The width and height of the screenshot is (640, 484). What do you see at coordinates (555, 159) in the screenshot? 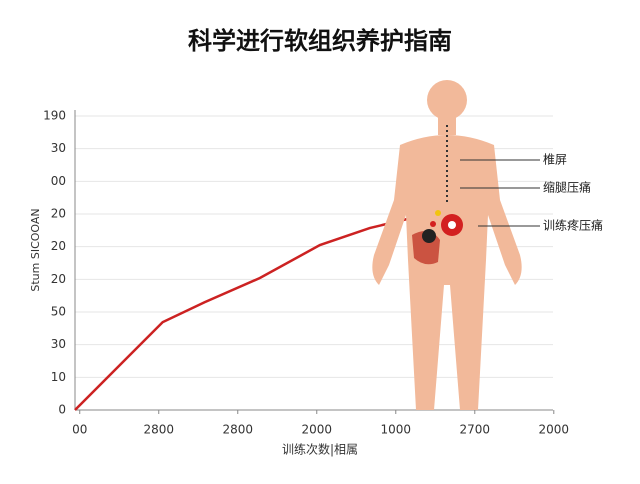
I see `annotation: 椎屏` at bounding box center [555, 159].